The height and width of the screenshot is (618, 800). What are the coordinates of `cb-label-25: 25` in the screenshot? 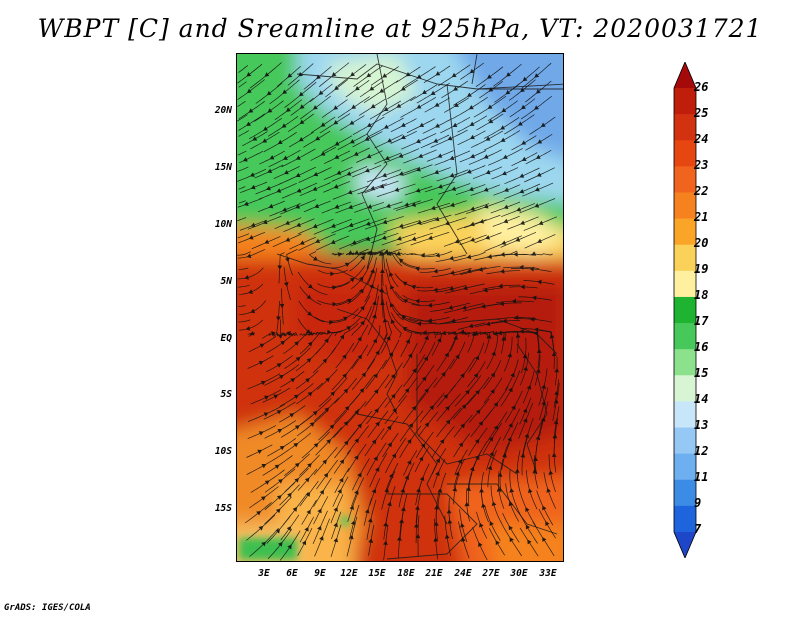 It's located at (701, 113).